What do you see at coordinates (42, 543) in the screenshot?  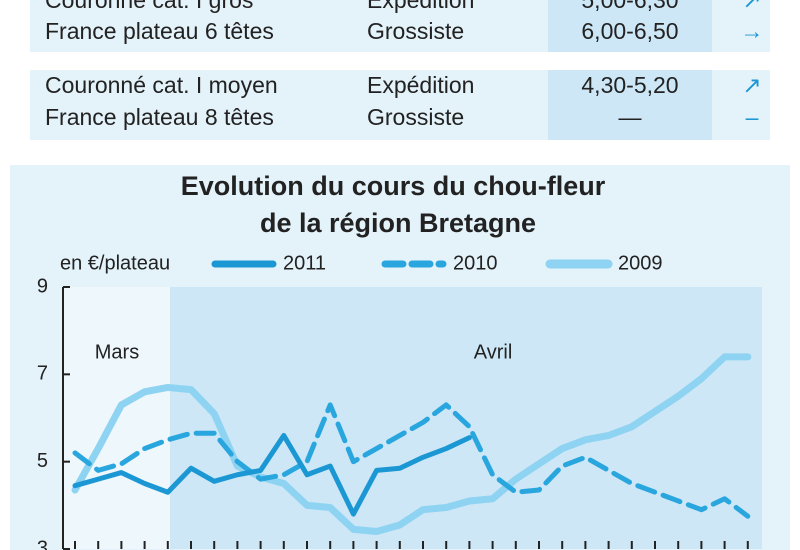 I see `y-tick-label: 3` at bounding box center [42, 543].